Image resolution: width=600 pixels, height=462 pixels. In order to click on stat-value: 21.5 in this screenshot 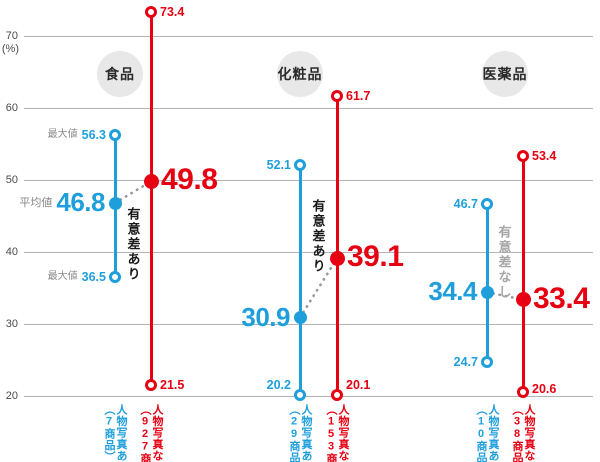, I will do `click(172, 384)`.